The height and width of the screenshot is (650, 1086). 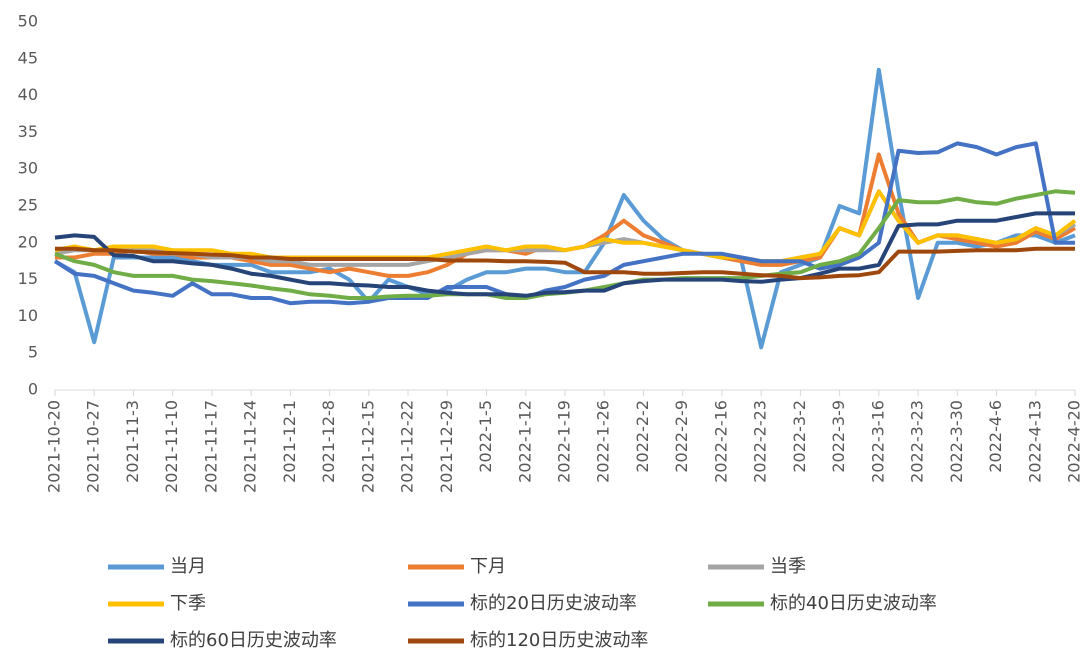 I want to click on y-tick-label: 0, so click(x=33, y=389).